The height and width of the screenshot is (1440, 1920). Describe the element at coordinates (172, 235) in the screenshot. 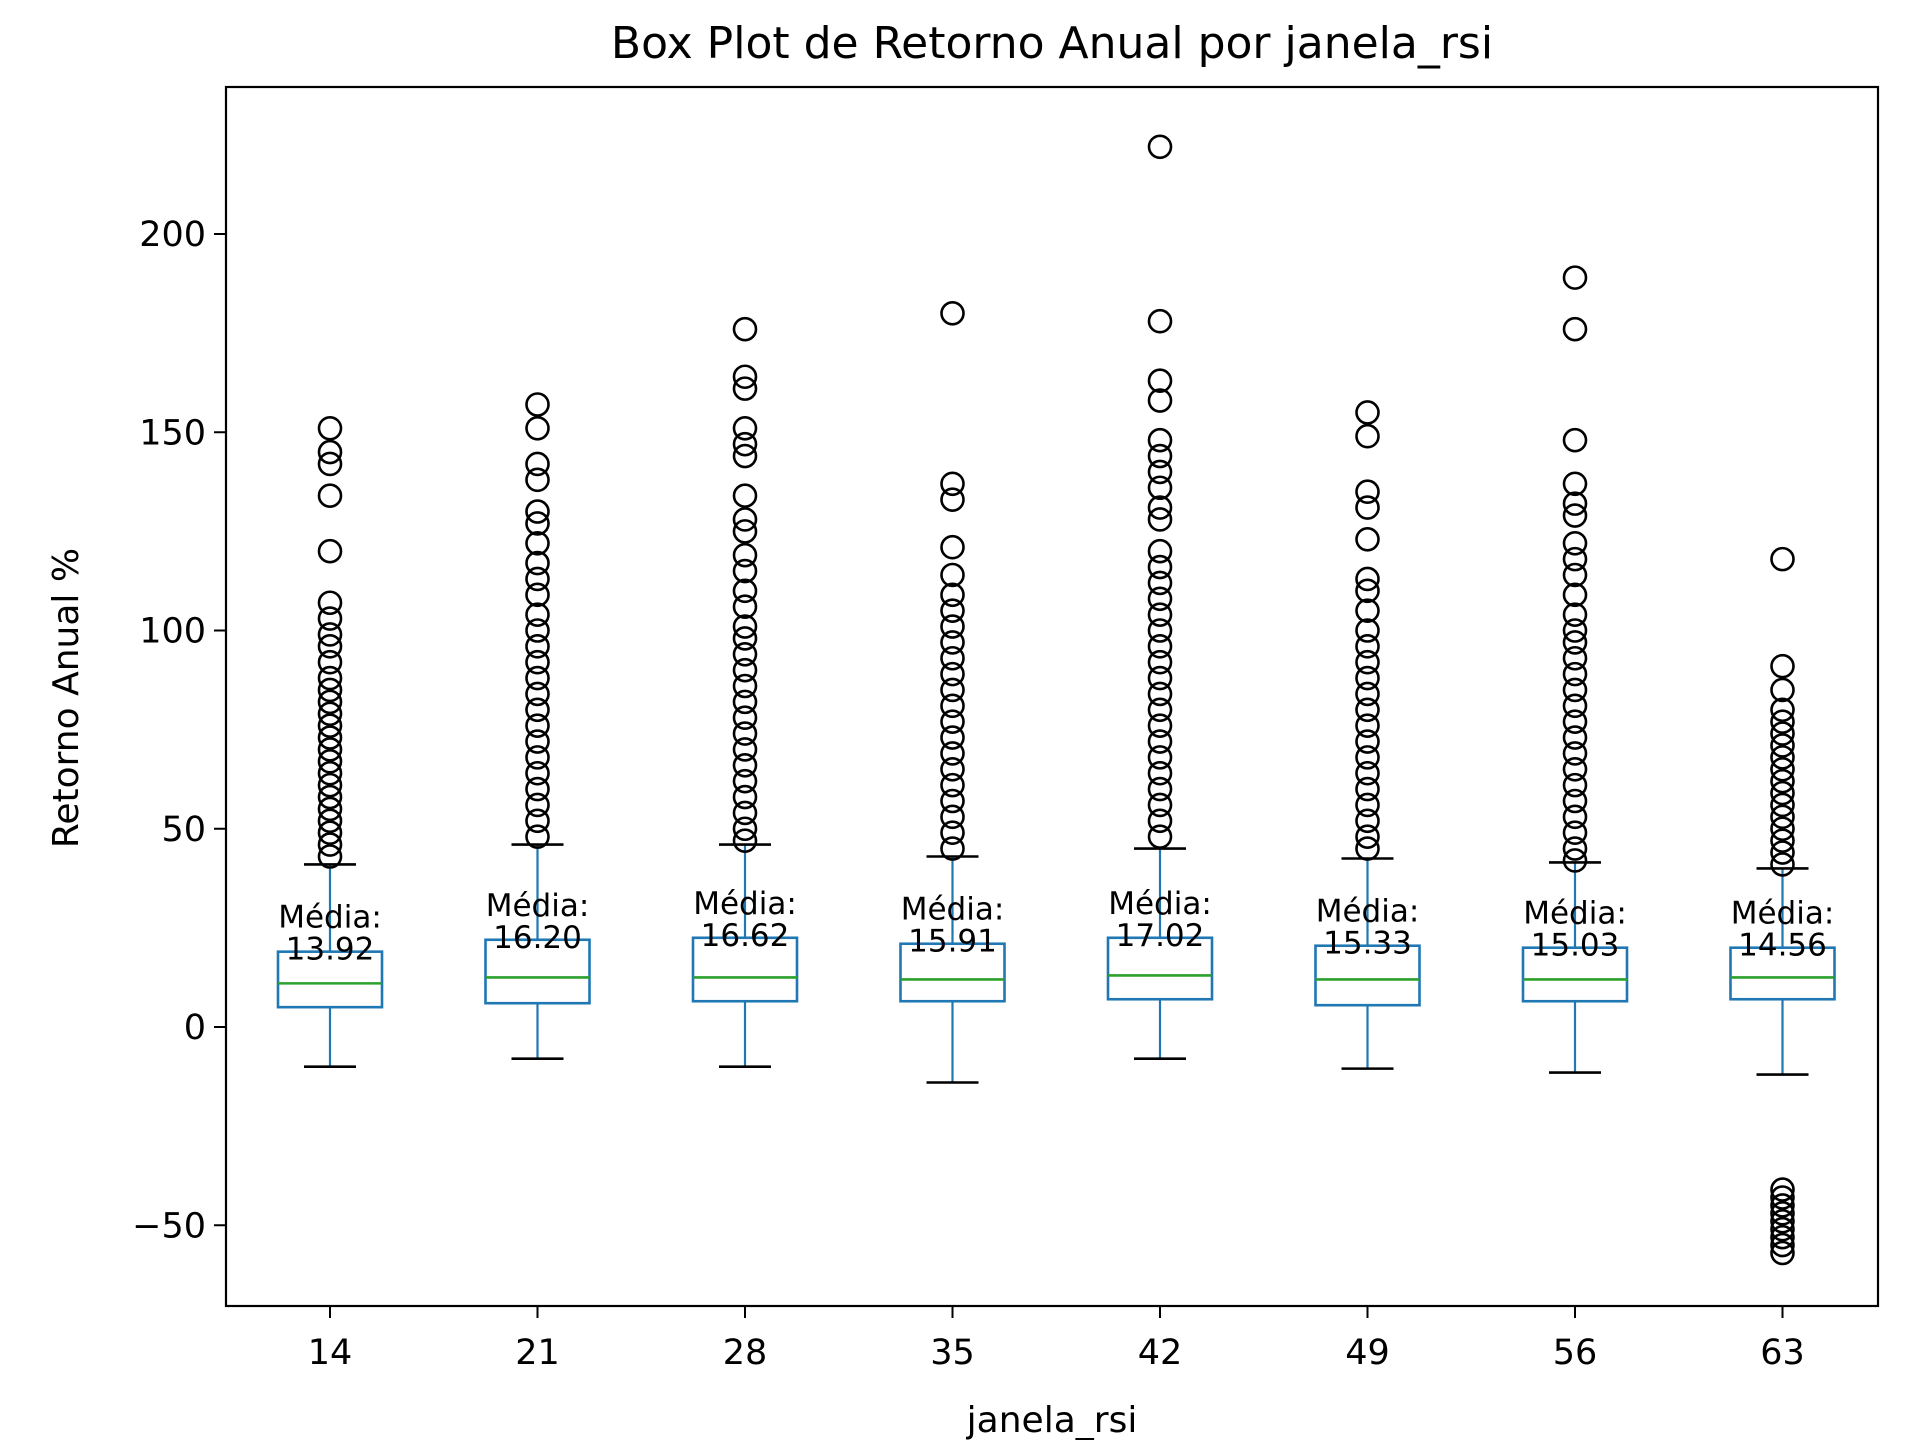

I see `y-tick-label: 200` at that location.